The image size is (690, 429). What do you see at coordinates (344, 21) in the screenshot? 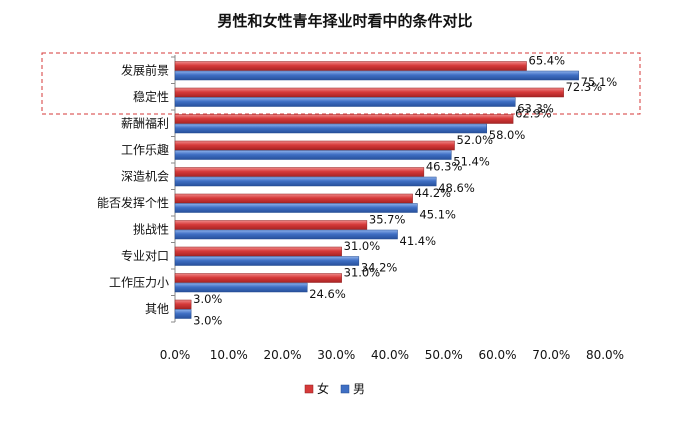
I see `chart-title: 男性和女性青年择业时看中的条件对比` at bounding box center [344, 21].